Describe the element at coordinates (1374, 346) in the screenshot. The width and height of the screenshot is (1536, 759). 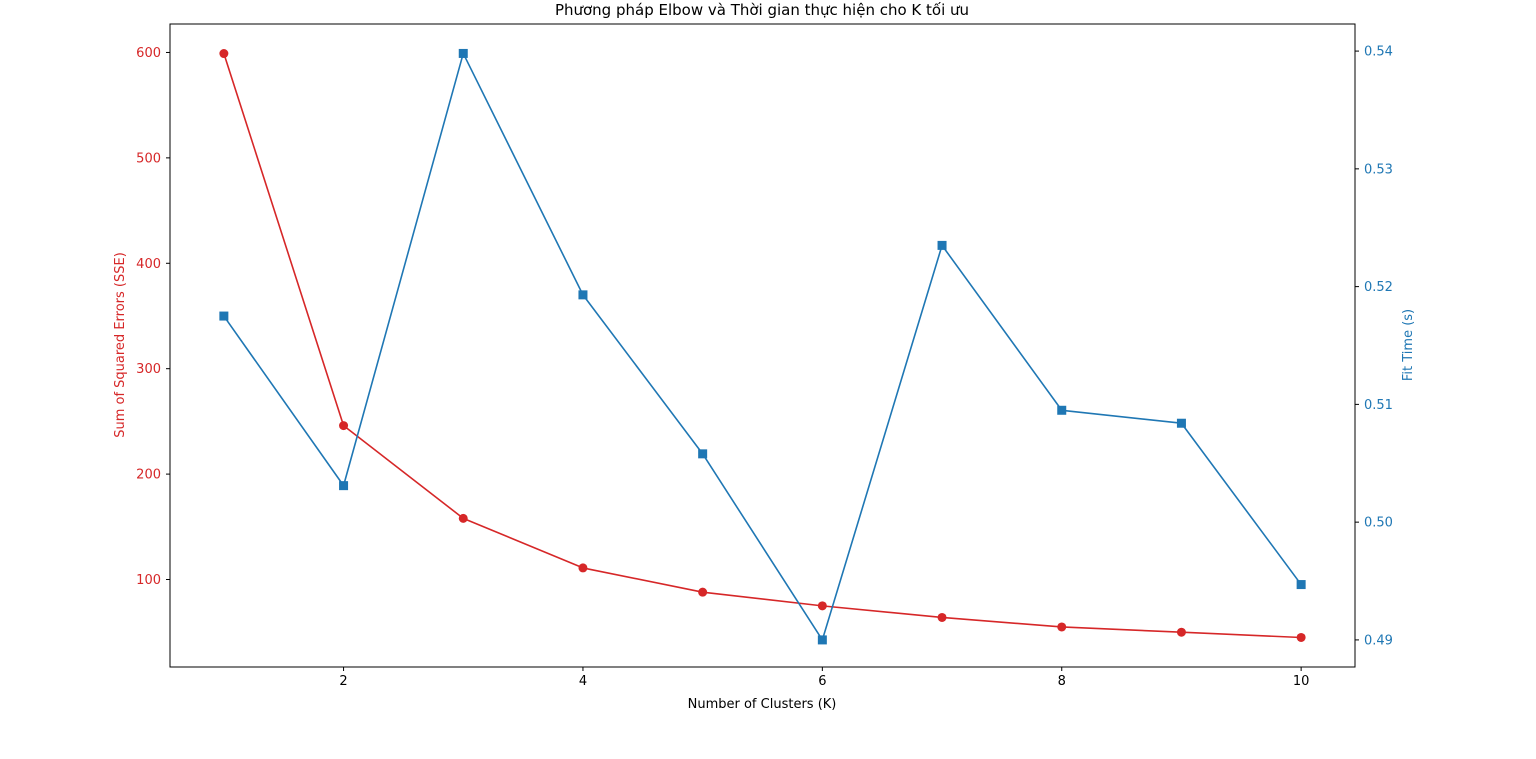
I see `right-axis-ticks: 0.49 0.50 0.51 0.52 0.53 0.54` at that location.